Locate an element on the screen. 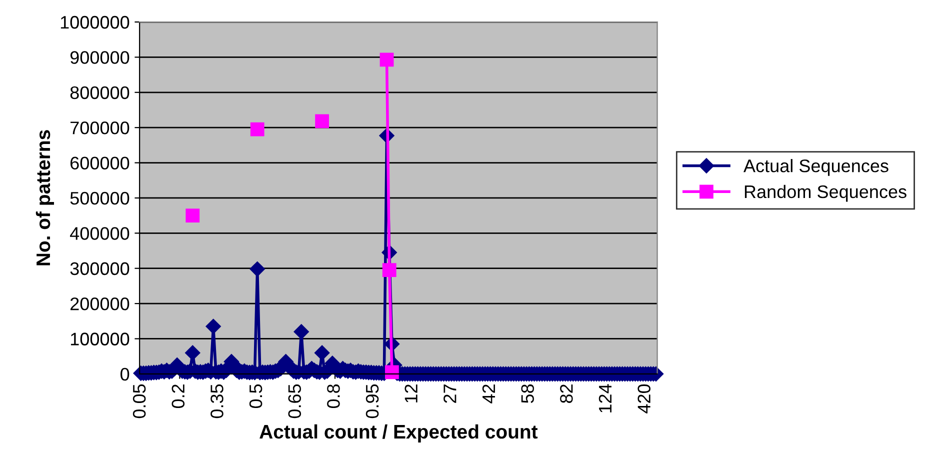  x-tick-label: 0.95 is located at coordinates (372, 401).